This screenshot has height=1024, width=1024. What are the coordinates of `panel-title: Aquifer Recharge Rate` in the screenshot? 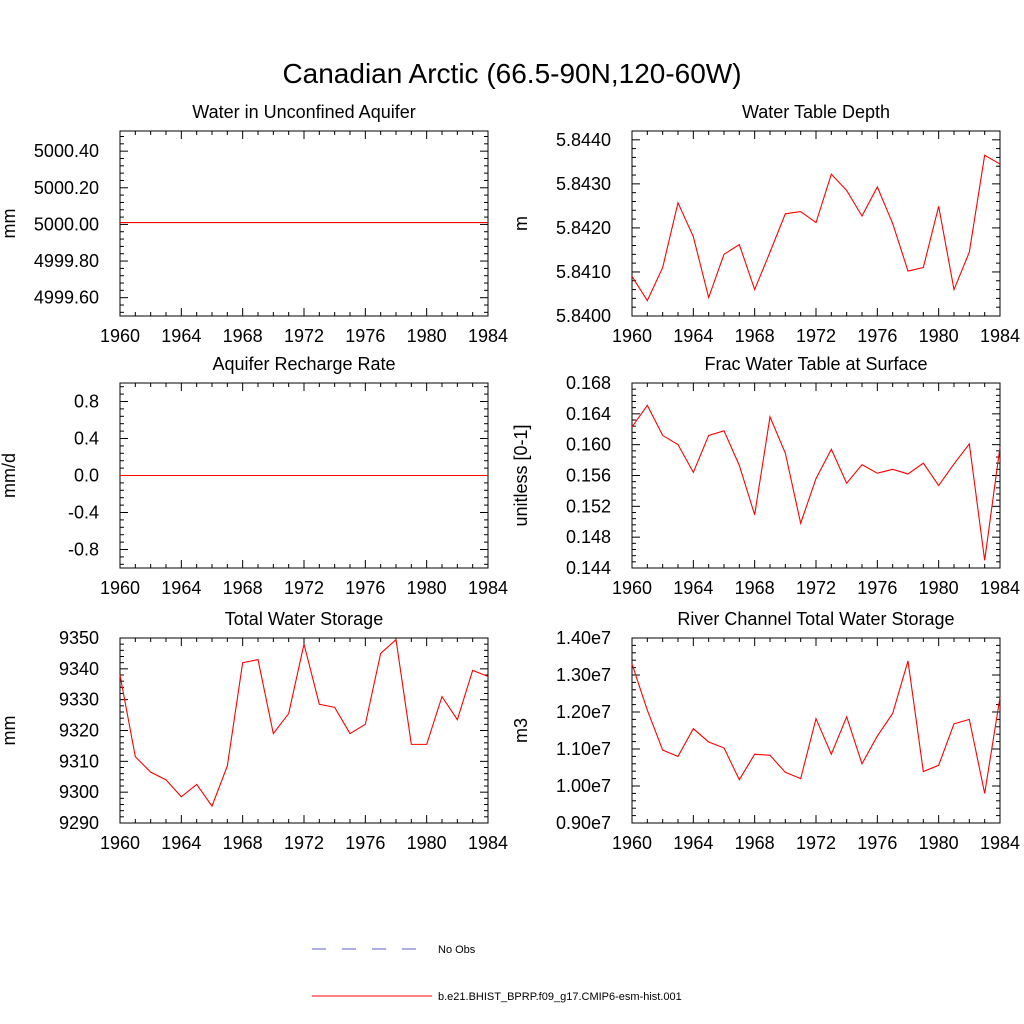 It's located at (303, 364).